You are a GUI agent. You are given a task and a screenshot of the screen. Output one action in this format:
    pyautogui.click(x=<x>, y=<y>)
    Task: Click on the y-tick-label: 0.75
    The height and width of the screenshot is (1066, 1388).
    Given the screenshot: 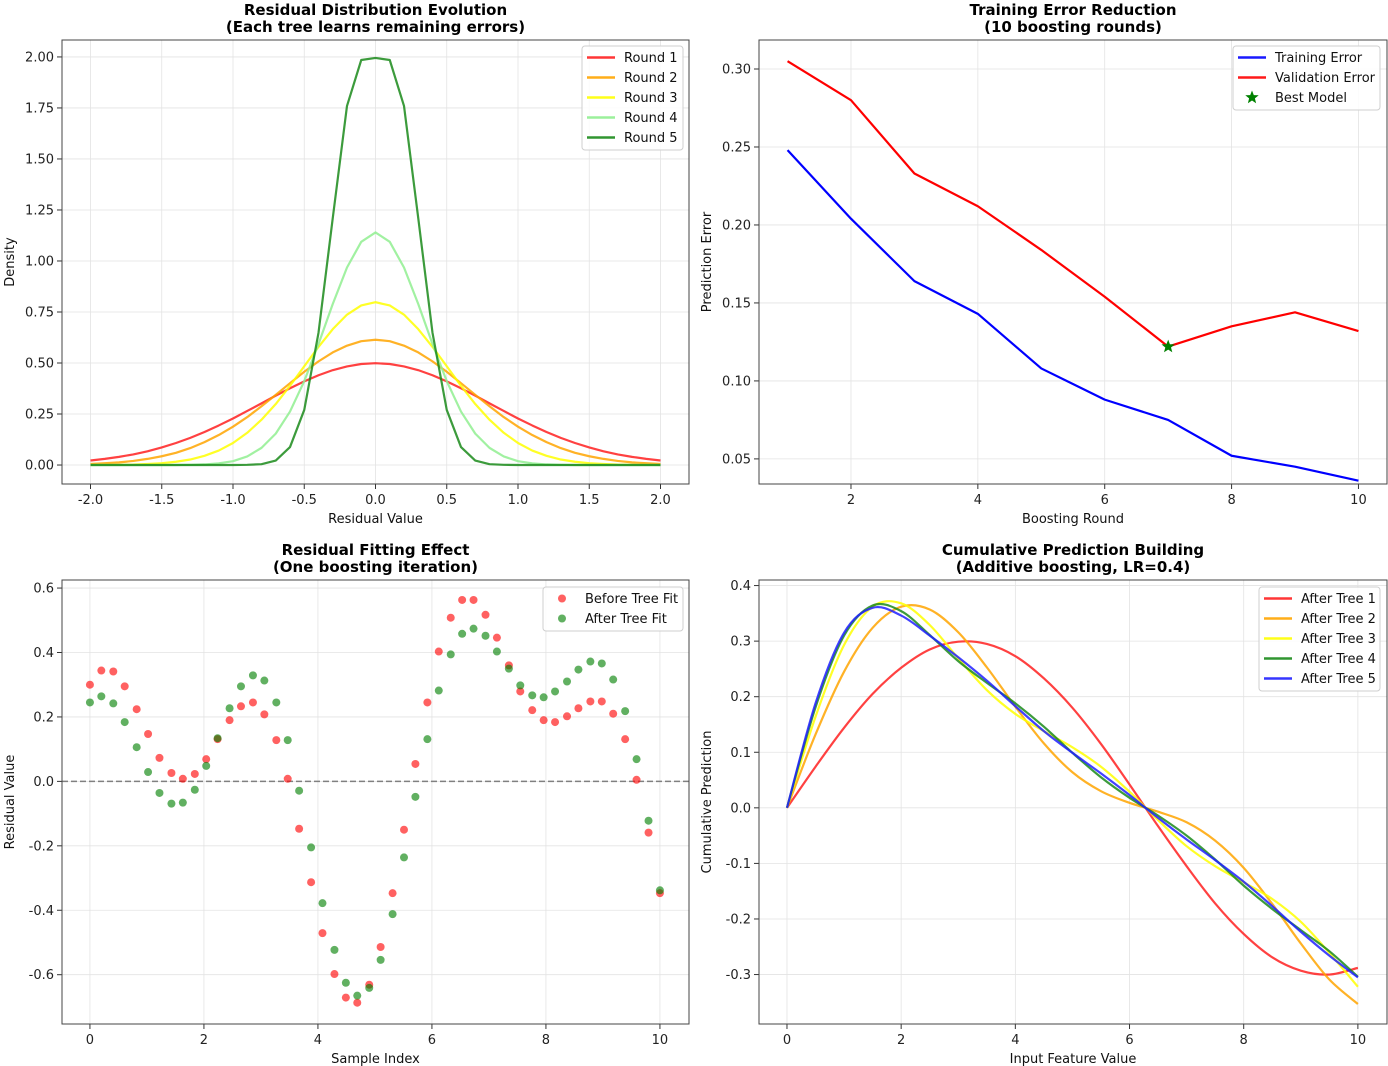 What is the action you would take?
    pyautogui.click(x=39, y=312)
    